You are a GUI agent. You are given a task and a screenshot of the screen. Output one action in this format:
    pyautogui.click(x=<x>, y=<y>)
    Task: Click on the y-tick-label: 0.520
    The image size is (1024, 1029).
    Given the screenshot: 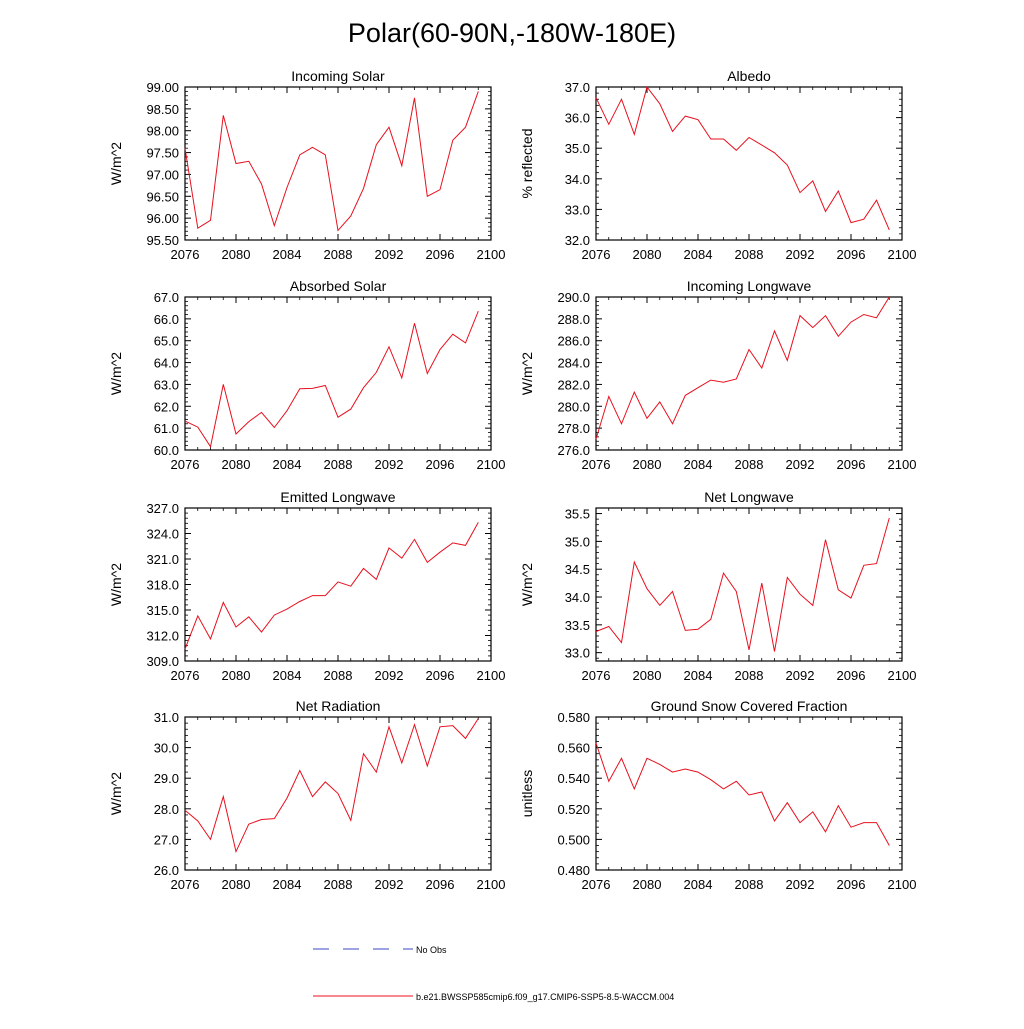 What is the action you would take?
    pyautogui.click(x=573, y=809)
    